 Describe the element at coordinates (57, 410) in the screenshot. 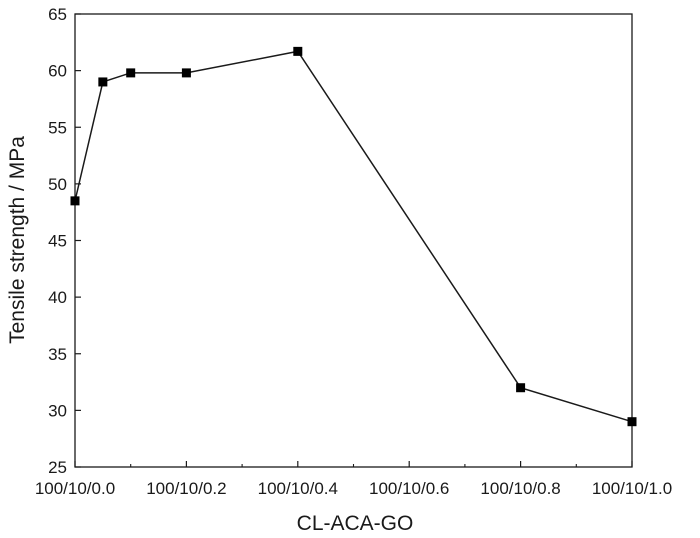

I see `y-tick-label: 30` at that location.